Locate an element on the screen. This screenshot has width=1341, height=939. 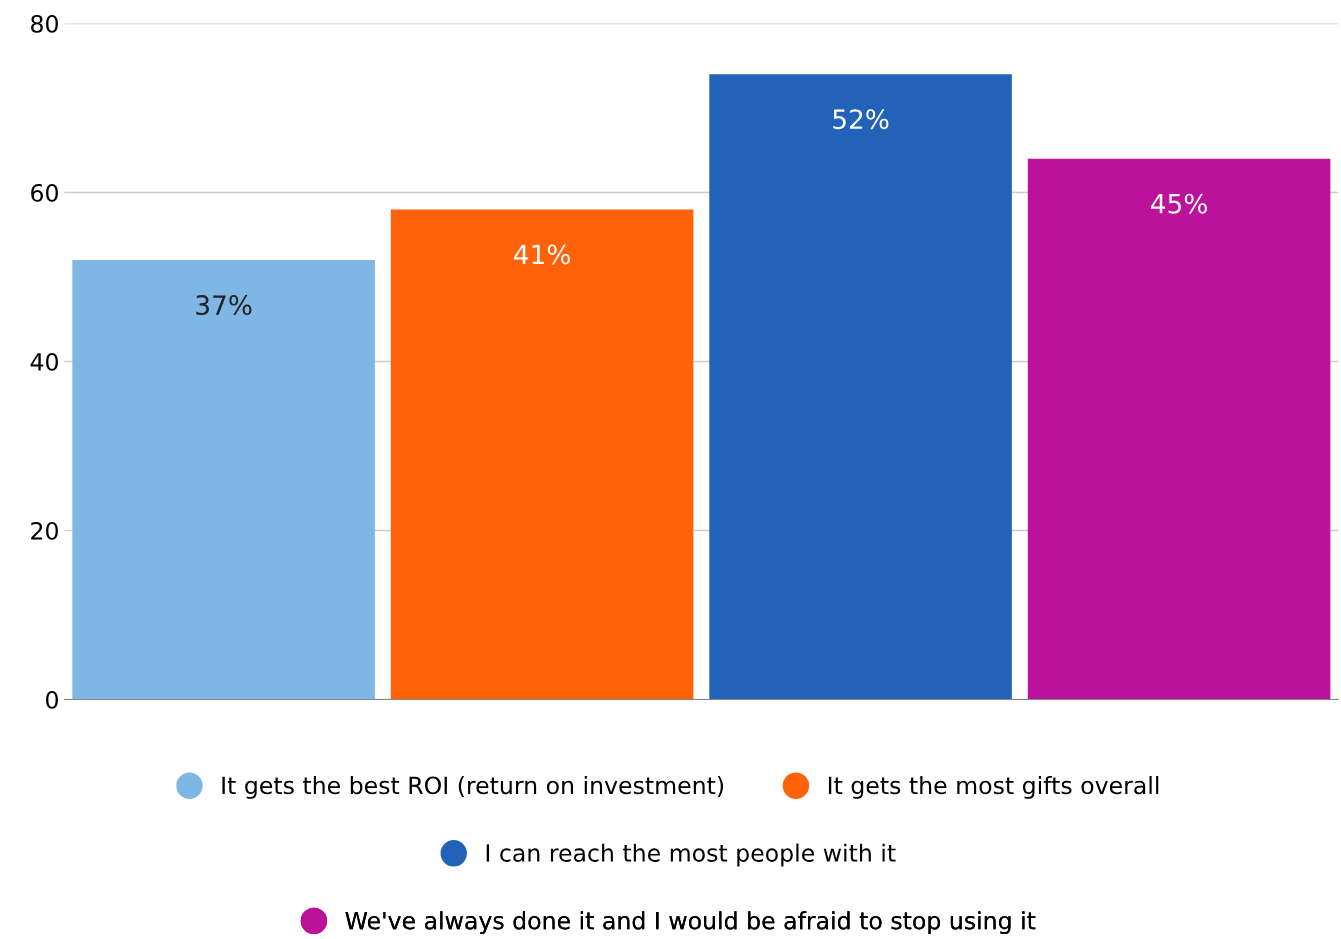
annotation: 41% is located at coordinates (542, 254).